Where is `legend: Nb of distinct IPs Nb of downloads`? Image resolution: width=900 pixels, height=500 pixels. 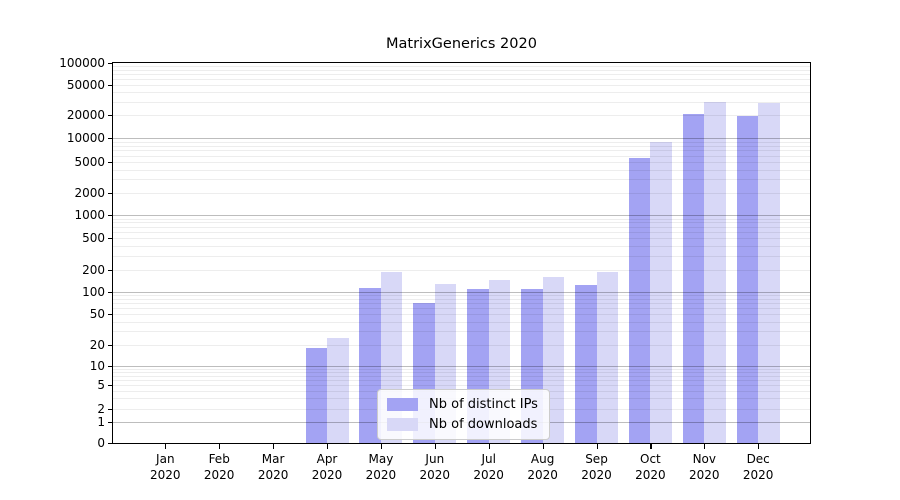
legend: Nb of distinct IPs Nb of downloads is located at coordinates (463, 414).